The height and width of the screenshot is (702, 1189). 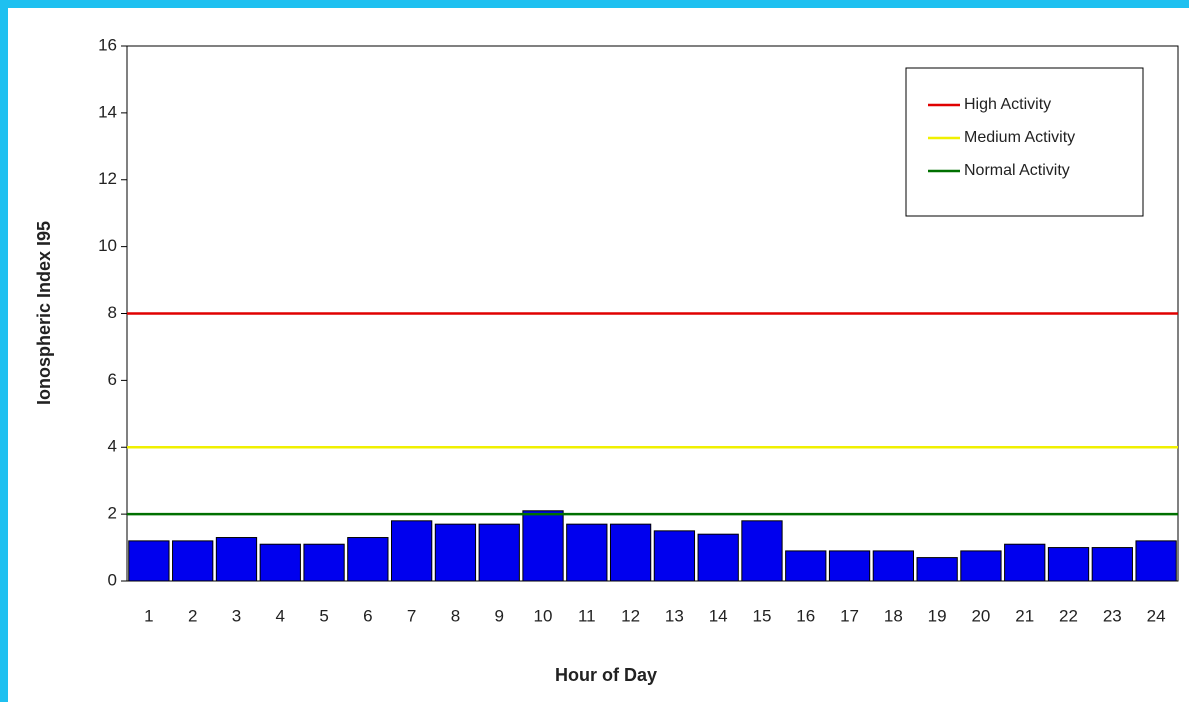 I want to click on y-tick-label: 0, so click(x=112, y=579).